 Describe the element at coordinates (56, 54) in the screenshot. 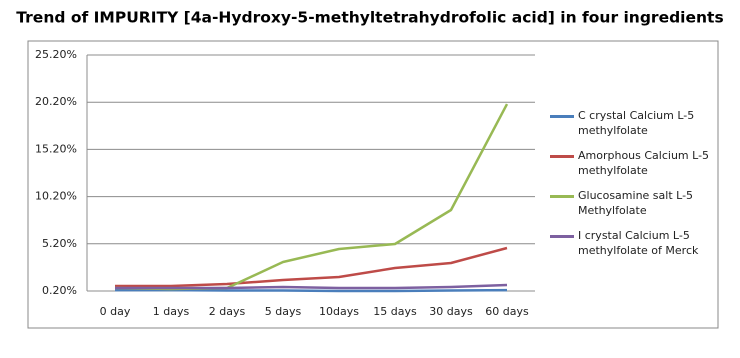

I see `y-tick-label: 25.20%` at that location.